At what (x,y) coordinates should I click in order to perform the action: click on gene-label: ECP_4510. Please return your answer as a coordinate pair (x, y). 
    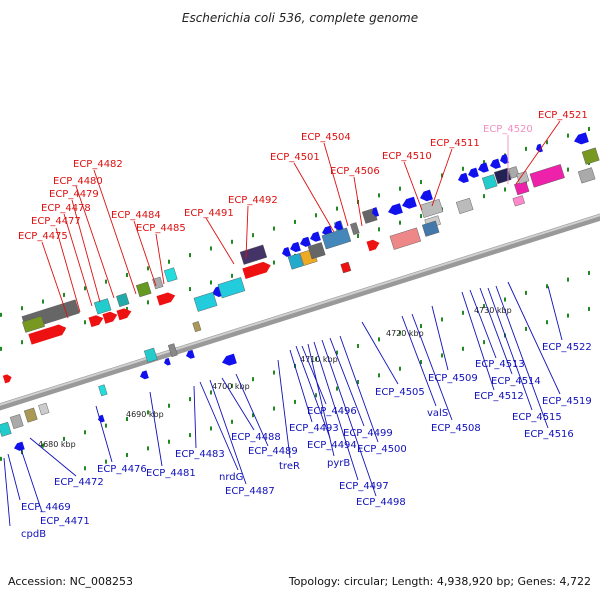
    Looking at the image, I should click on (407, 156).